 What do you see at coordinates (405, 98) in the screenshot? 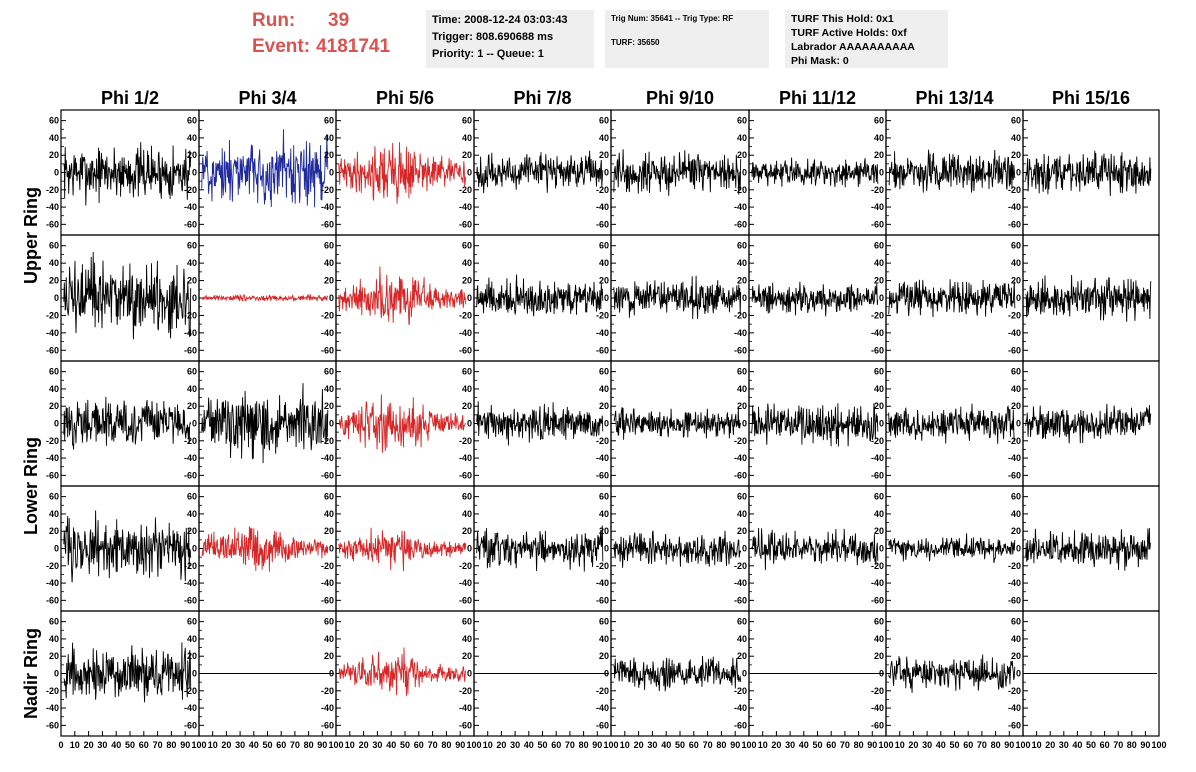
I see `column-title: Phi 5/6` at bounding box center [405, 98].